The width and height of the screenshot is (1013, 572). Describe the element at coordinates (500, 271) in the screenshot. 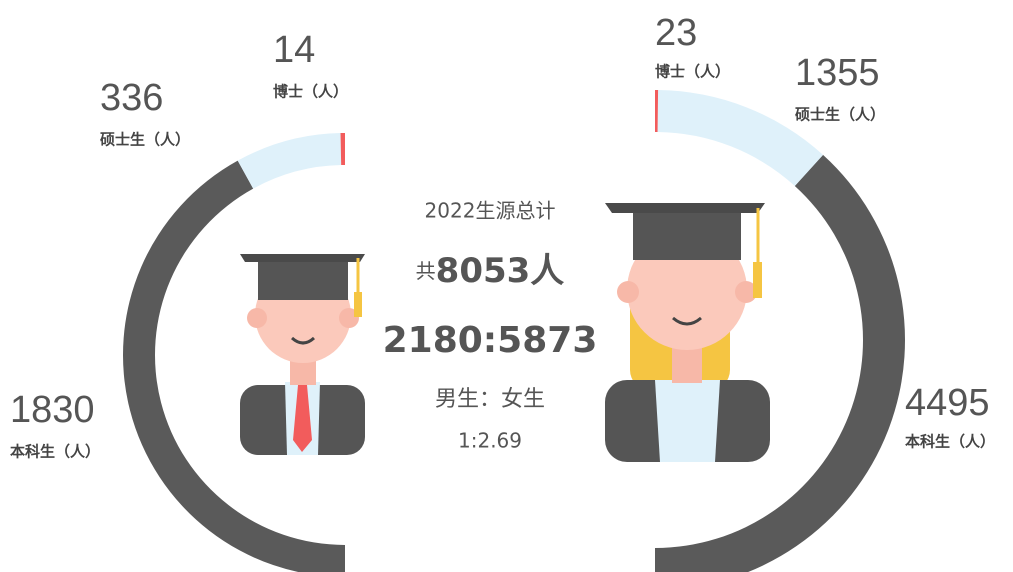

I see `total-value: 8053人` at that location.